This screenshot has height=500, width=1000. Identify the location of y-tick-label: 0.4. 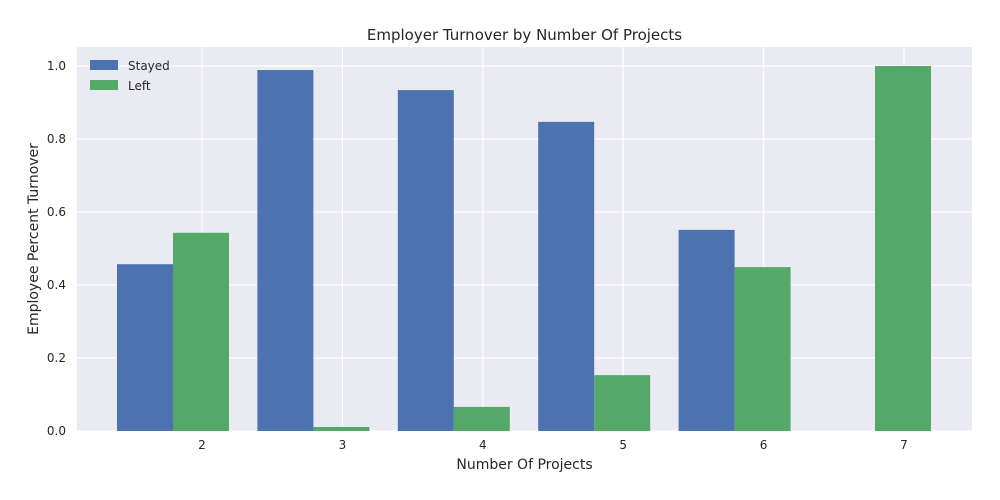
(56, 285).